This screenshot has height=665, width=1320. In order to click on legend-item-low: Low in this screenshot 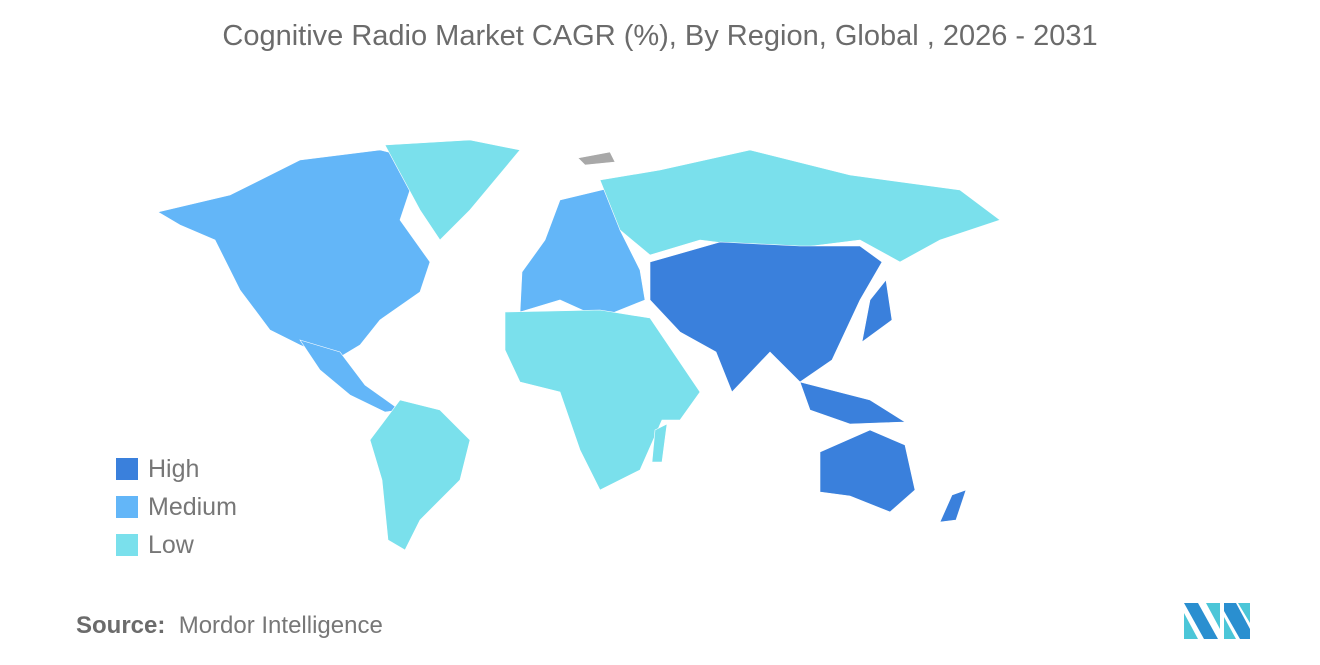, I will do `click(176, 545)`.